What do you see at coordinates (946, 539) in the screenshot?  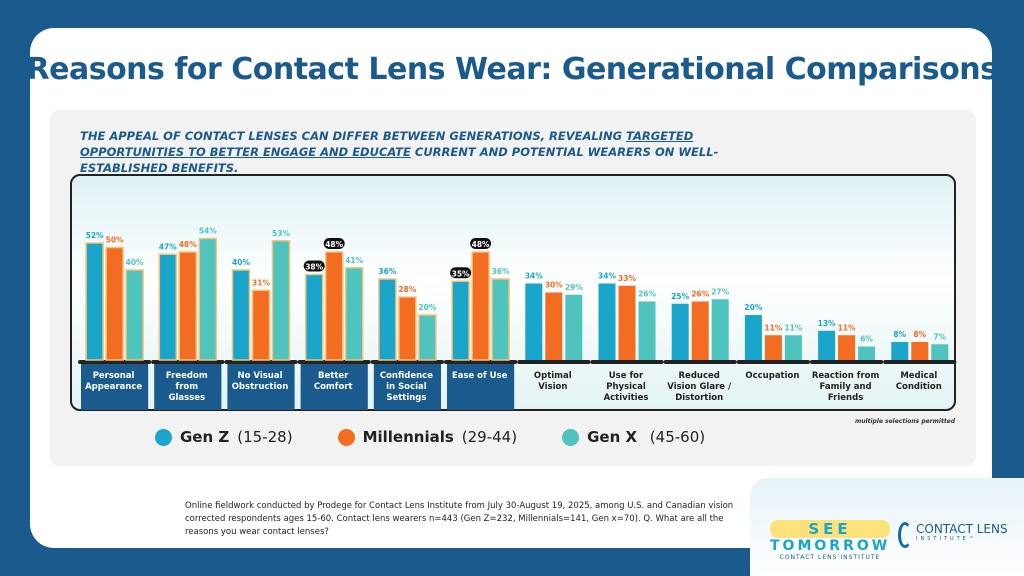 I see `logo-text: INSTITUTE™` at bounding box center [946, 539].